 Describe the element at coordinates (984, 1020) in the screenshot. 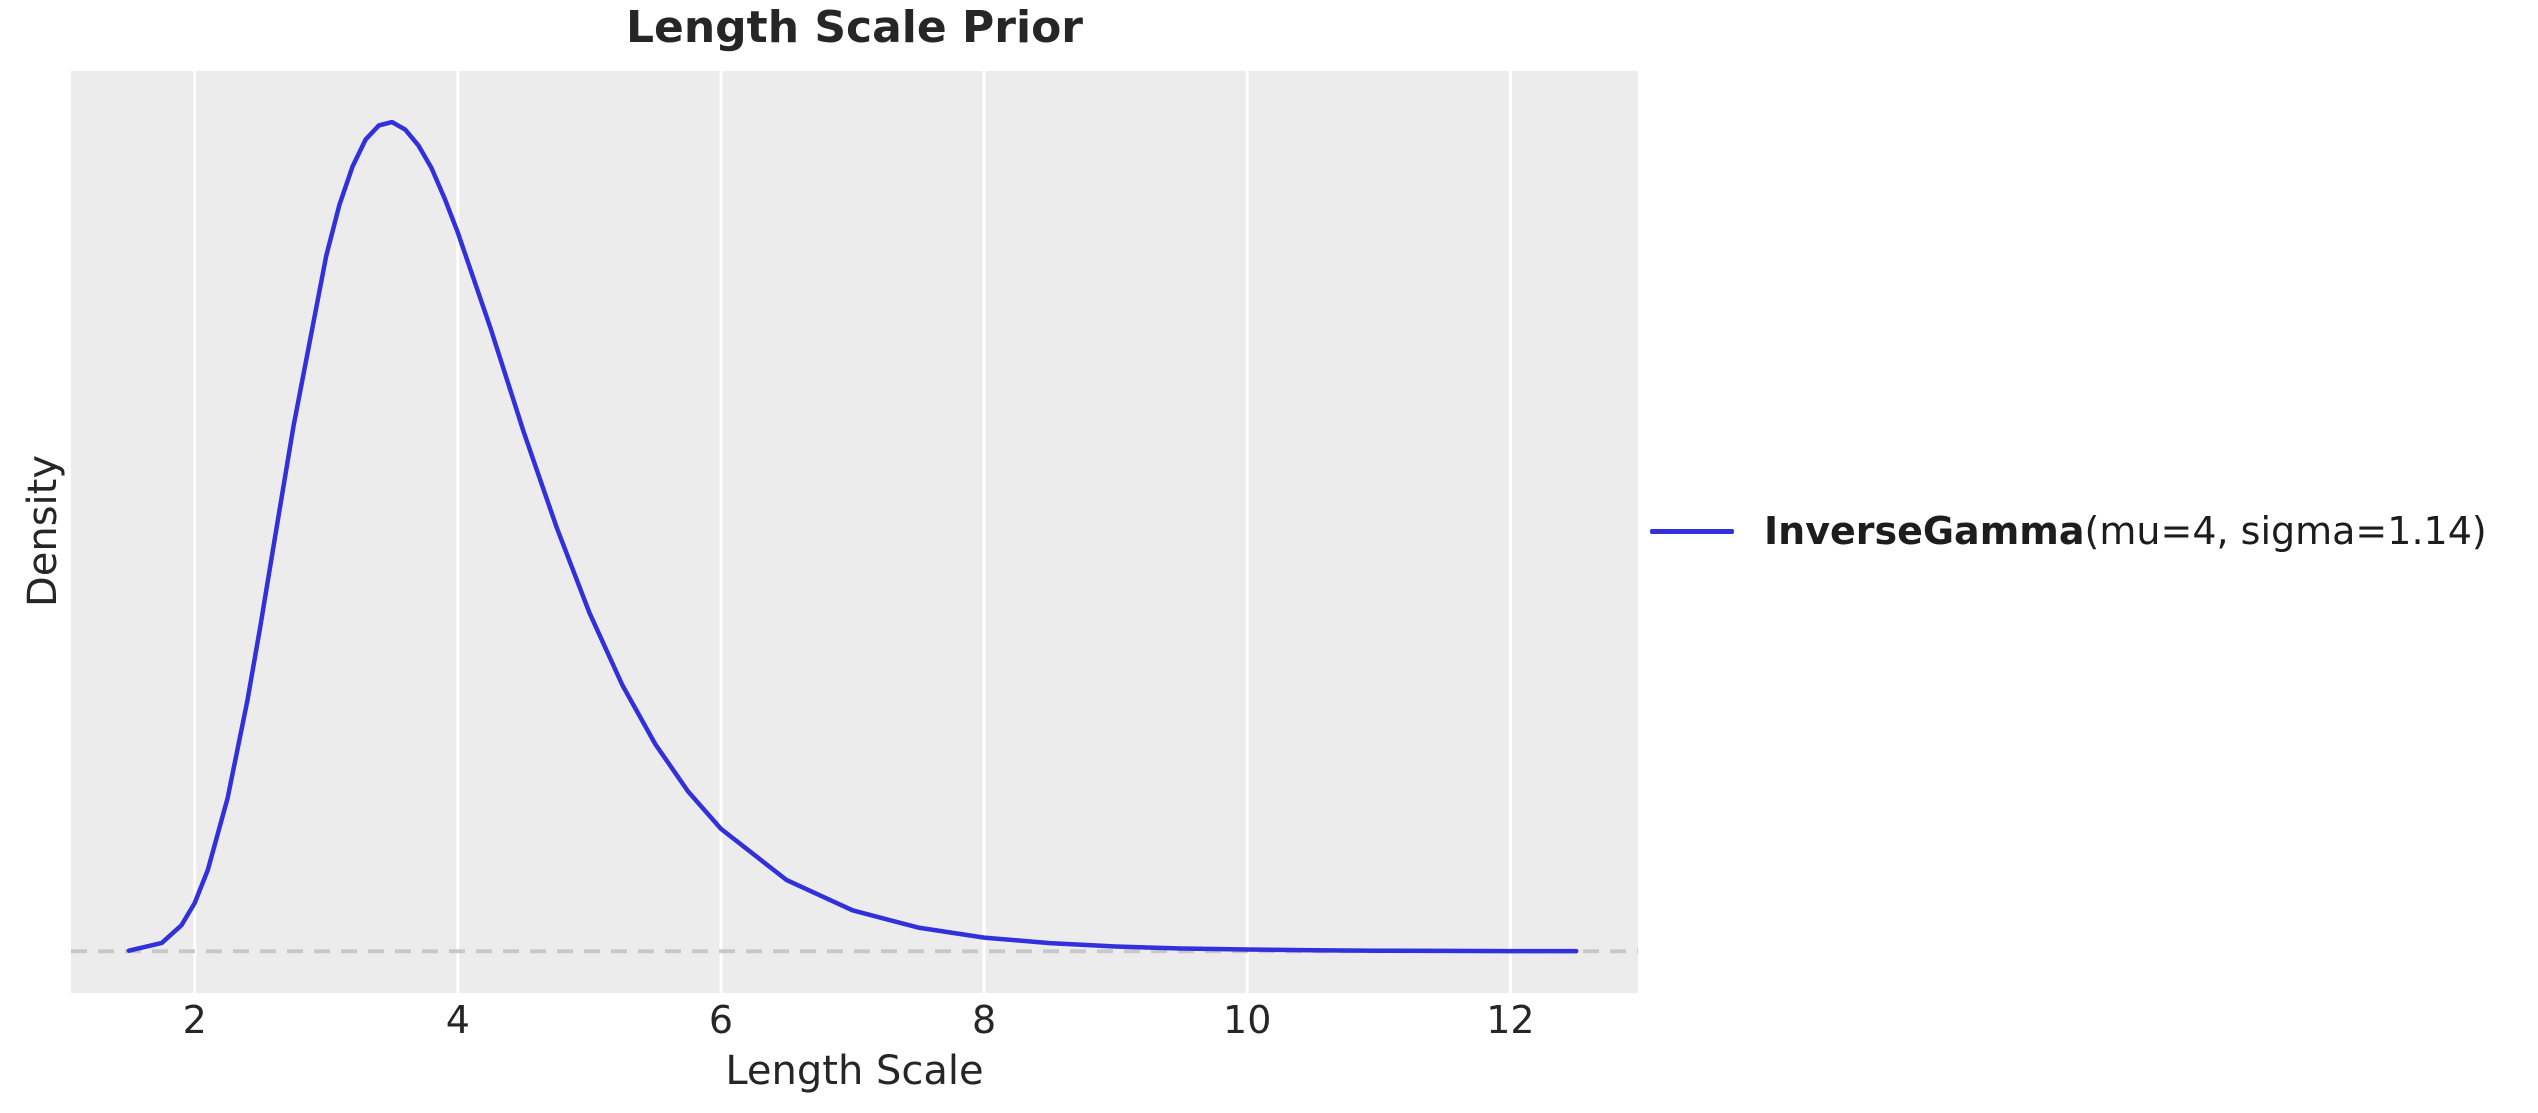

I see `x-tick-label: 8` at that location.